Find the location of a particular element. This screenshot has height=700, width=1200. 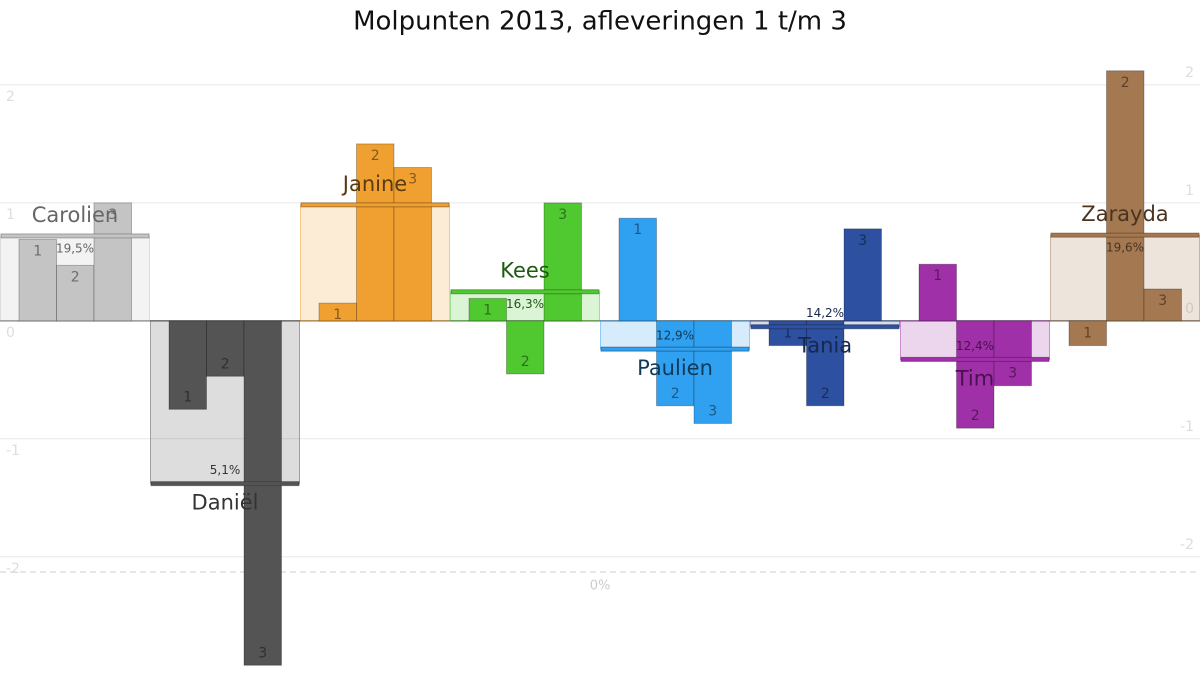

annotation: 0% is located at coordinates (600, 586).